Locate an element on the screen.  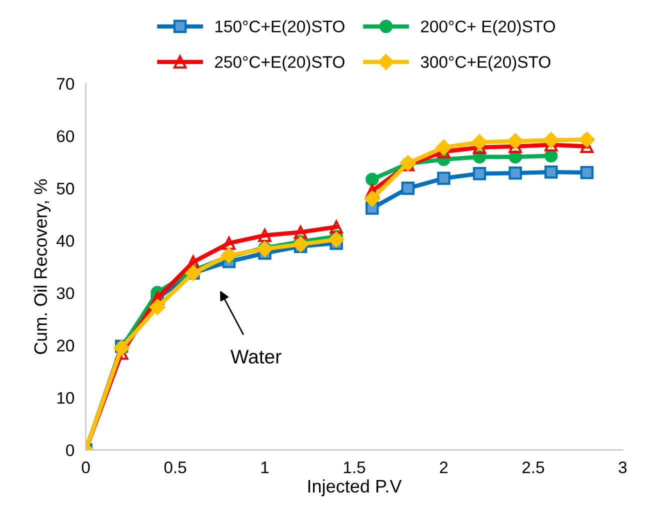
y-tick-label: 40 is located at coordinates (65, 241).